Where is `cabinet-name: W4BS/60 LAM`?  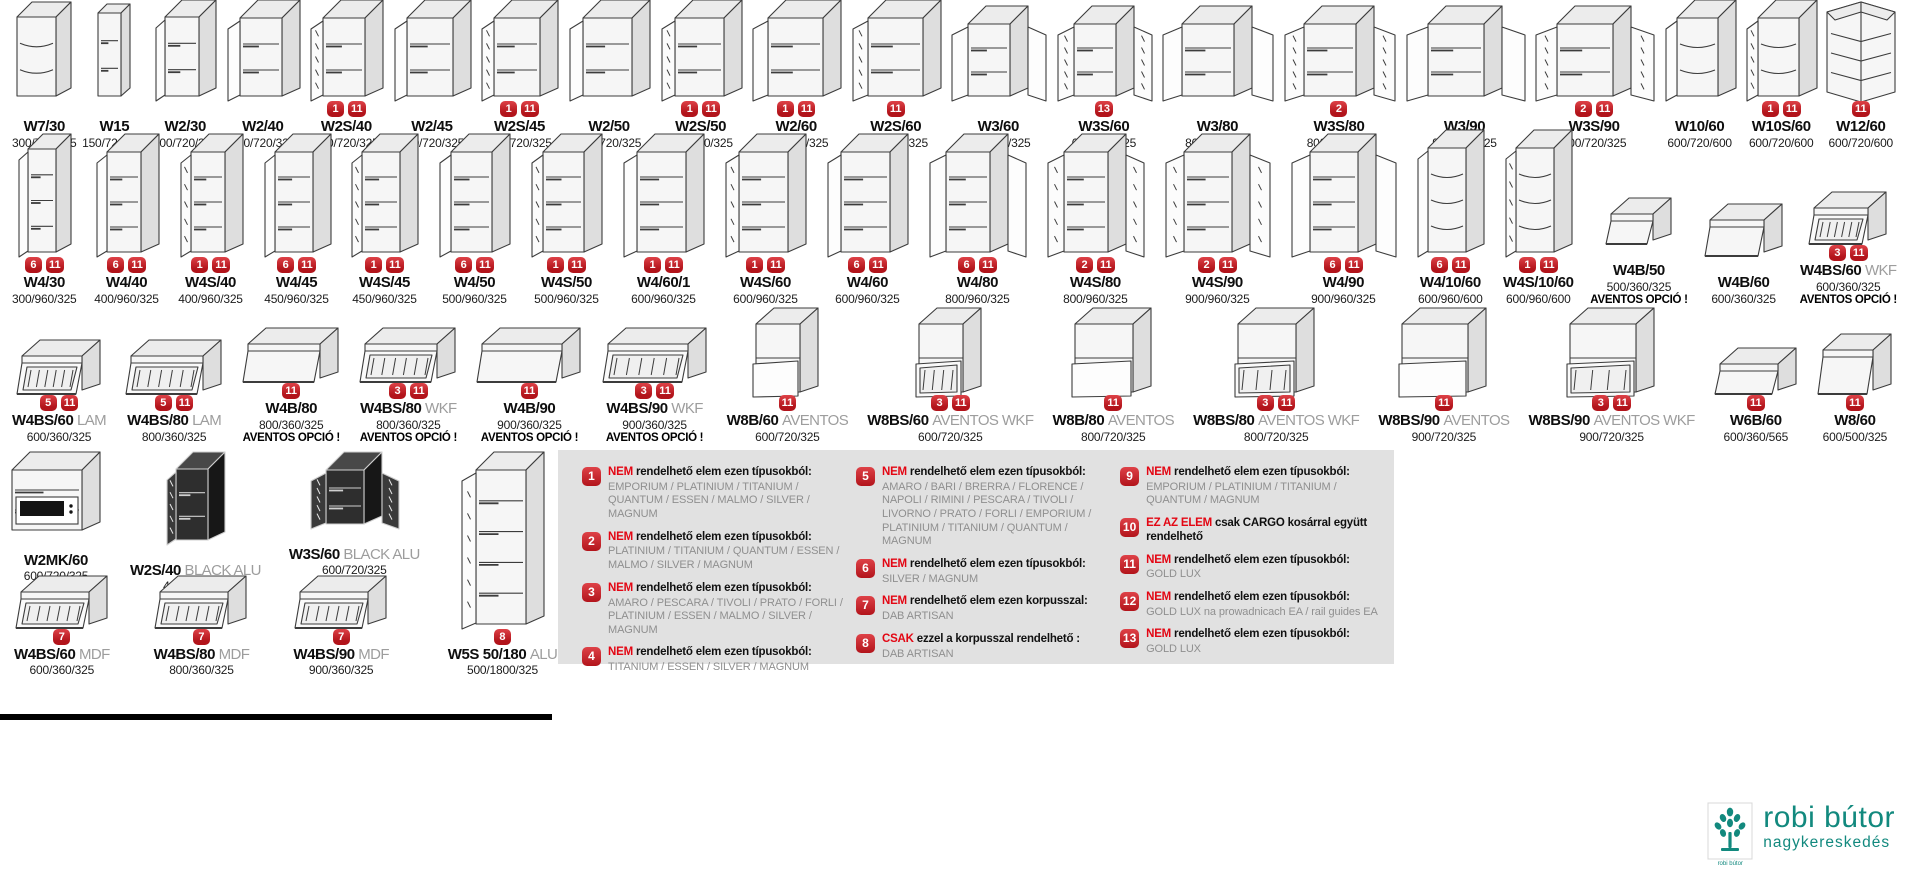 cabinet-name: W4BS/60 LAM is located at coordinates (59, 421).